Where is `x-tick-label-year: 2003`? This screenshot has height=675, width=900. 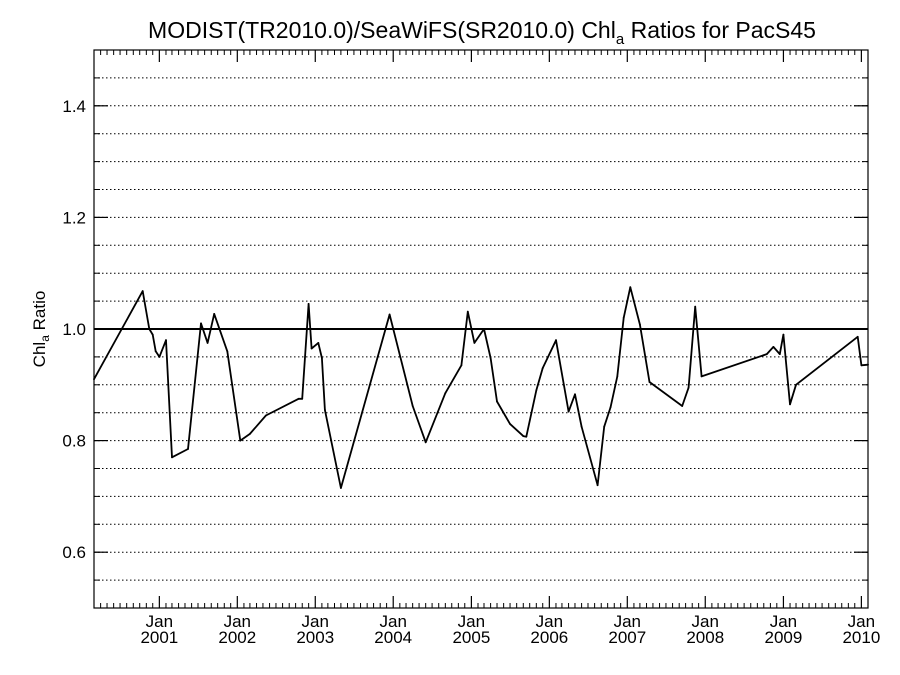
x-tick-label-year: 2003 is located at coordinates (315, 637).